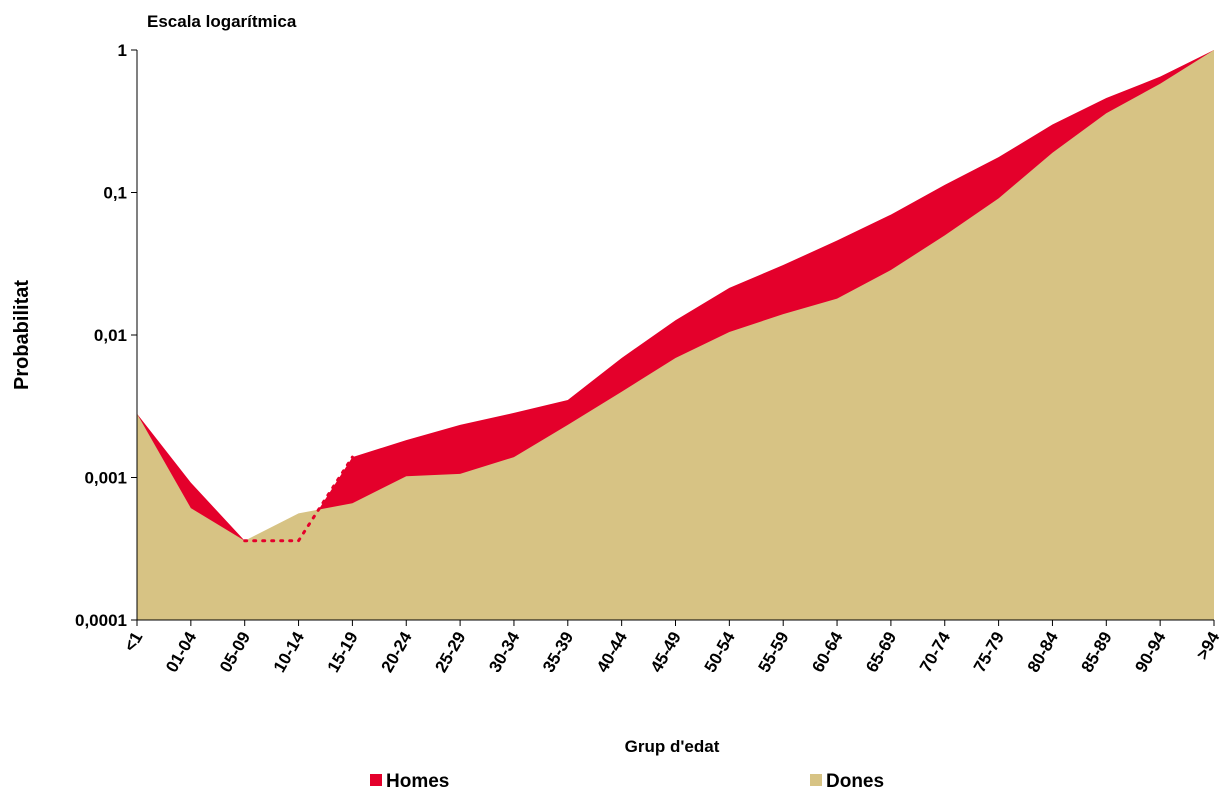  I want to click on y-tick-label: 0,001, so click(105, 478).